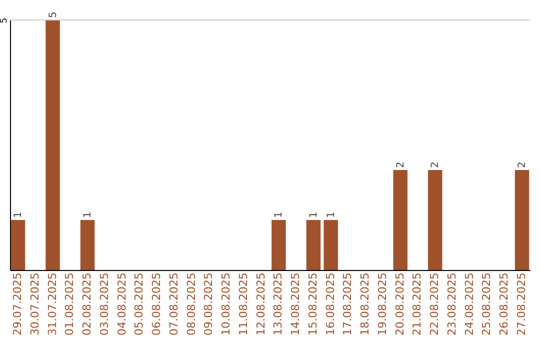  Describe the element at coordinates (435, 304) in the screenshot. I see `x-tick-label: 22.08.2025` at that location.